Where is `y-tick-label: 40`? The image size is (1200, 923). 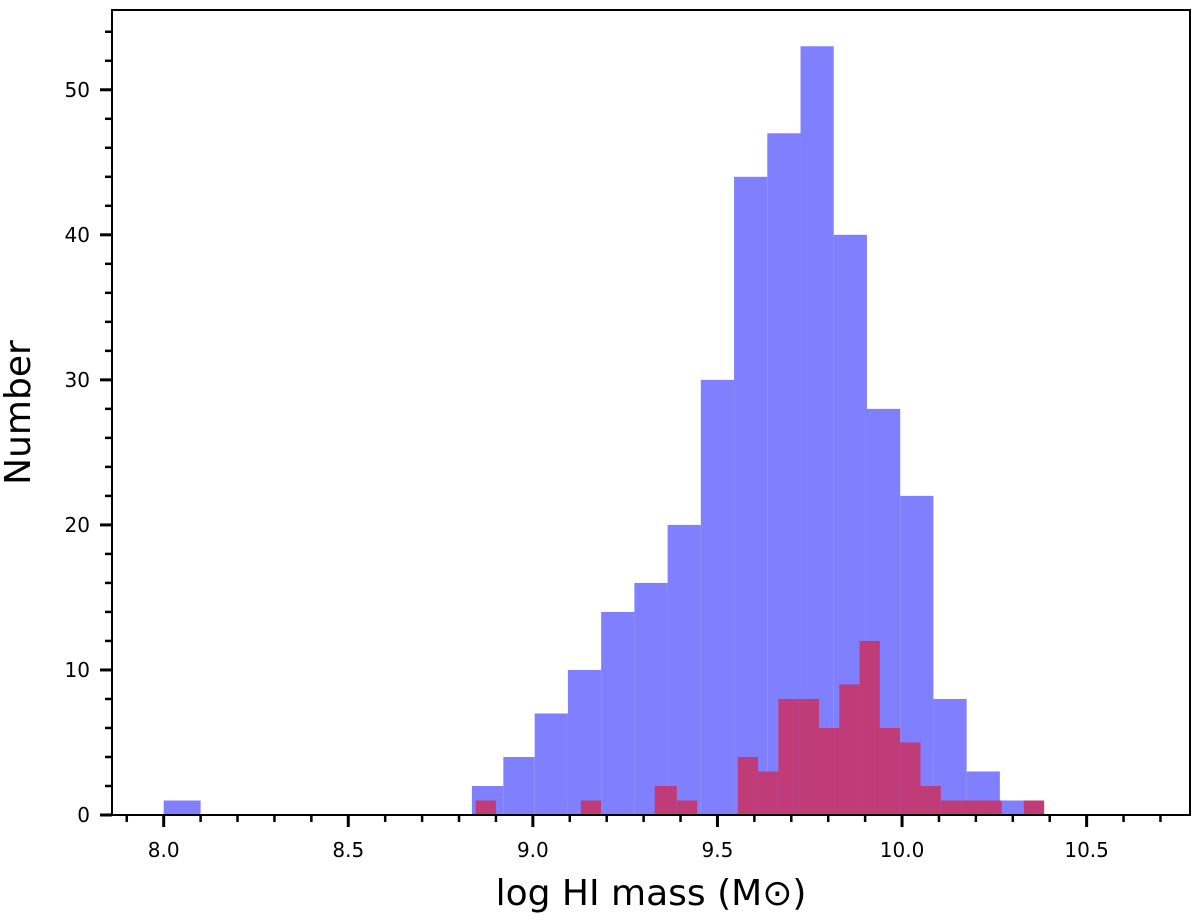
y-tick-label: 40 is located at coordinates (77, 235).